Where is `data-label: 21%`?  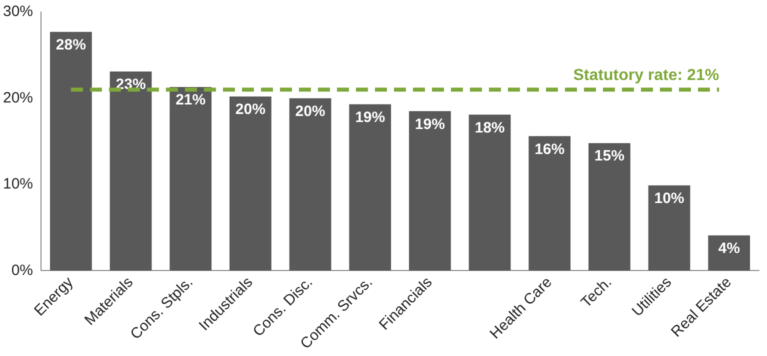 data-label: 21% is located at coordinates (191, 100).